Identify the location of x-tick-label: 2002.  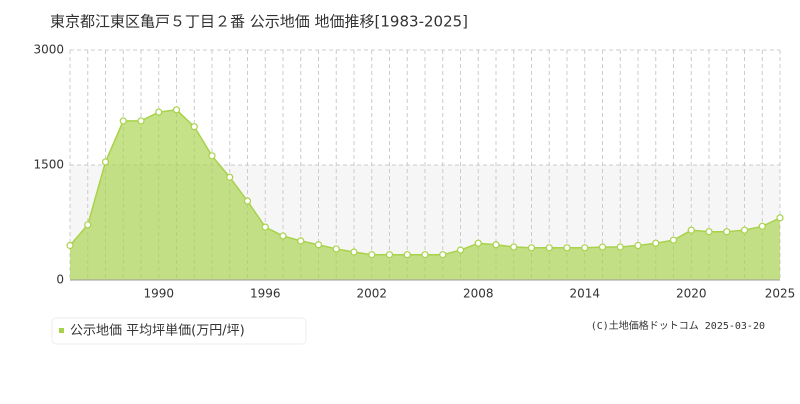
(371, 294).